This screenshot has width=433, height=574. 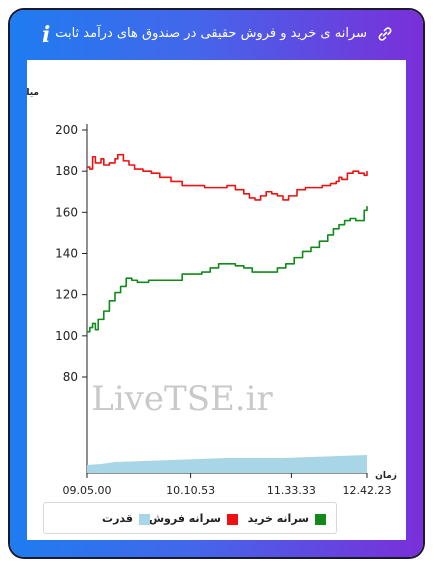 What do you see at coordinates (33, 93) in the screenshot?
I see `y-axis-label: میلیون تومان` at bounding box center [33, 93].